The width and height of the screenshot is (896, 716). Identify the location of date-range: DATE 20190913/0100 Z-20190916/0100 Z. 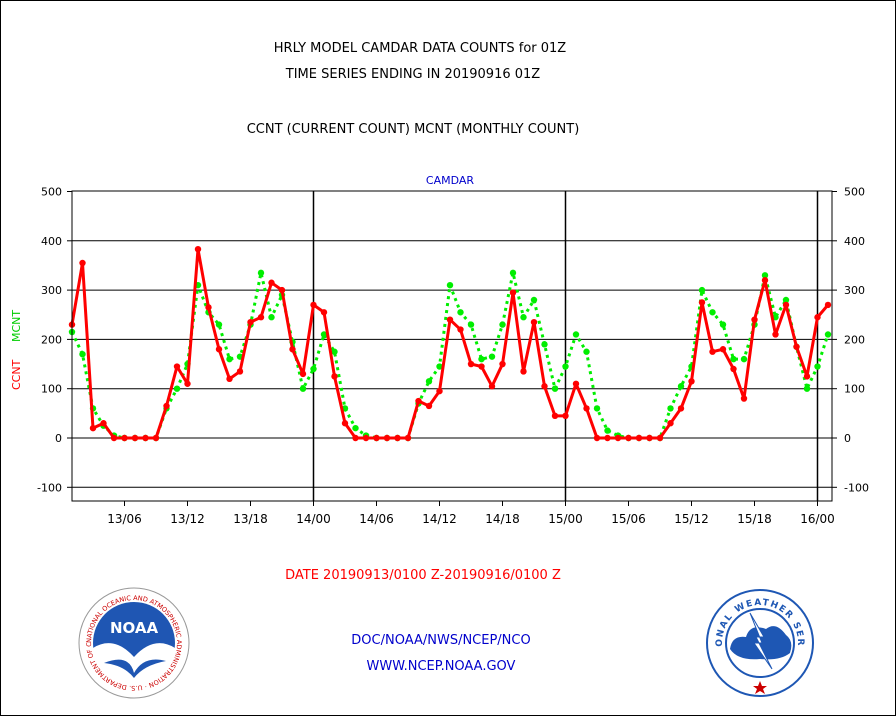
(423, 575).